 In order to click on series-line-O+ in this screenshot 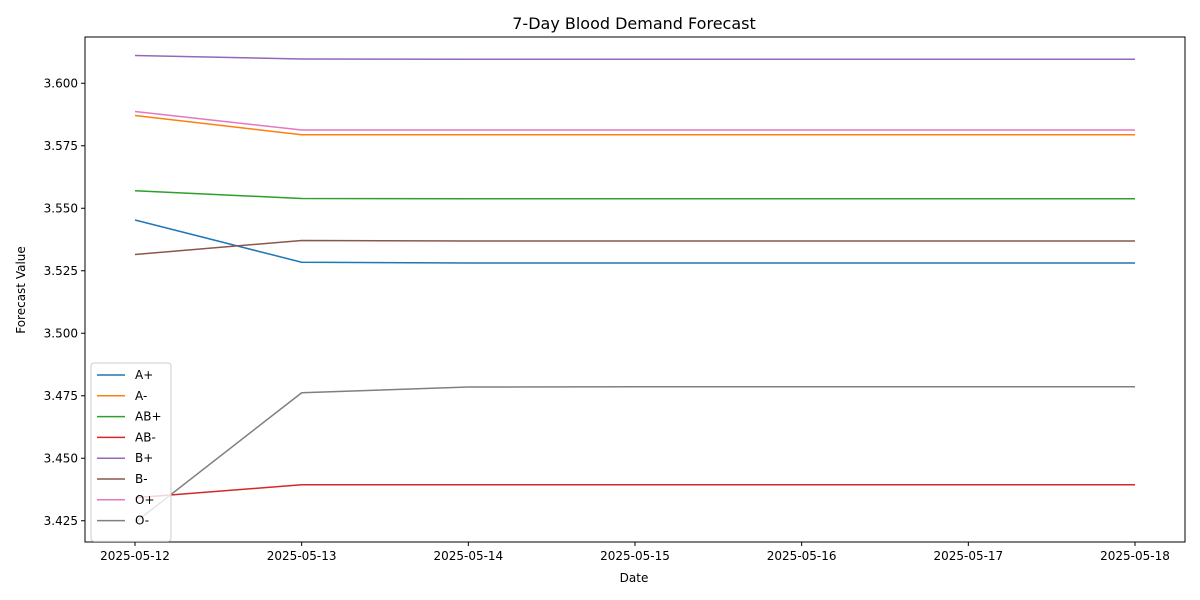, I will do `click(634, 120)`.